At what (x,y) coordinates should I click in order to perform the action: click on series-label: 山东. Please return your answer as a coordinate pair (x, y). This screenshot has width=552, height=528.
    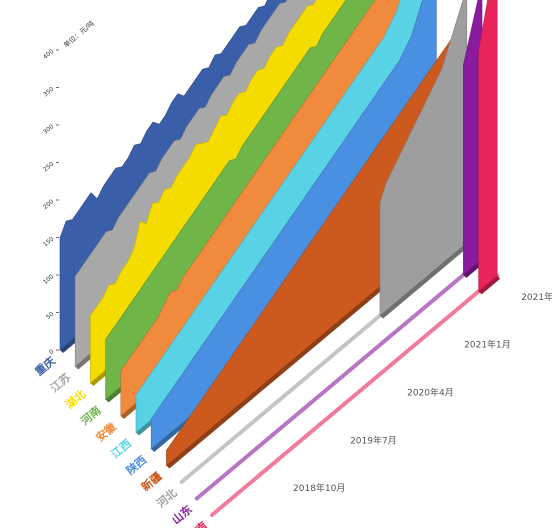
    Looking at the image, I should click on (182, 514).